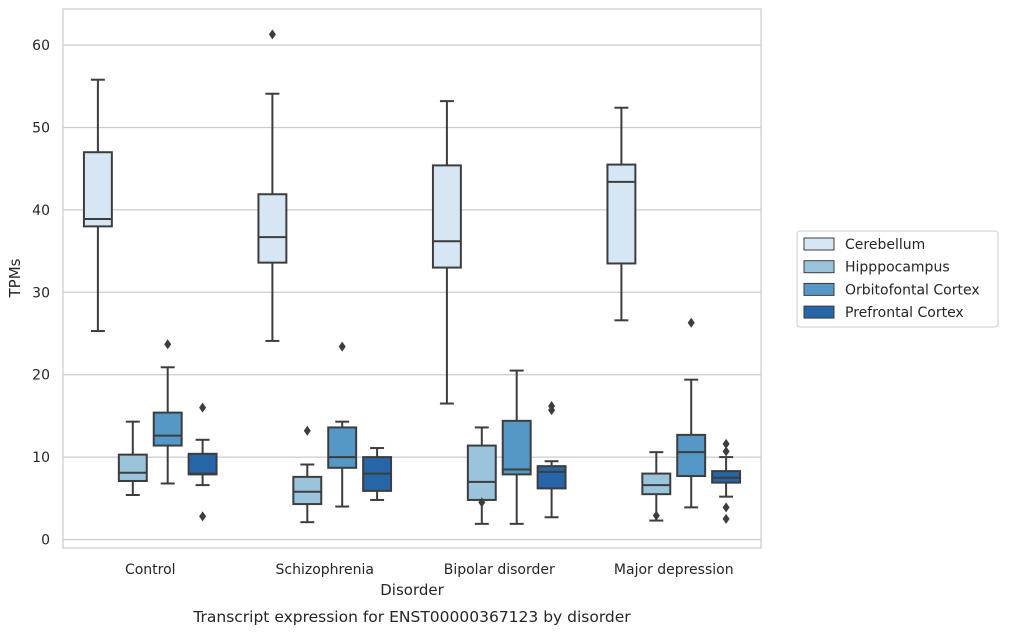 The image size is (1009, 638). I want to click on legend-label: Cerebellum, so click(885, 245).